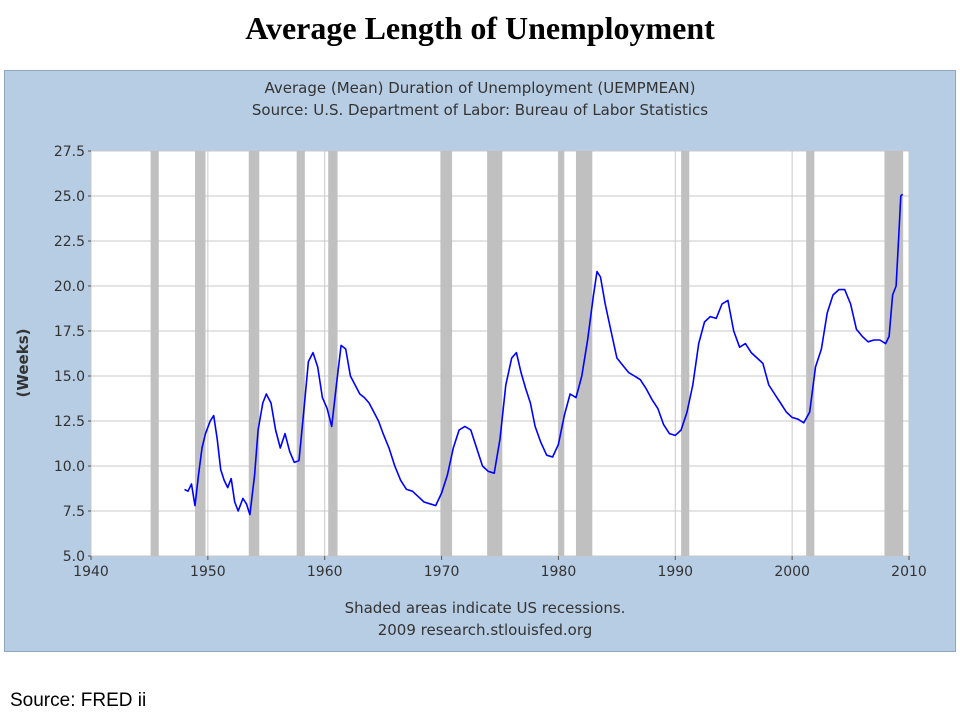 The height and width of the screenshot is (720, 960). What do you see at coordinates (442, 572) in the screenshot?
I see `x-tick-label: 1970` at bounding box center [442, 572].